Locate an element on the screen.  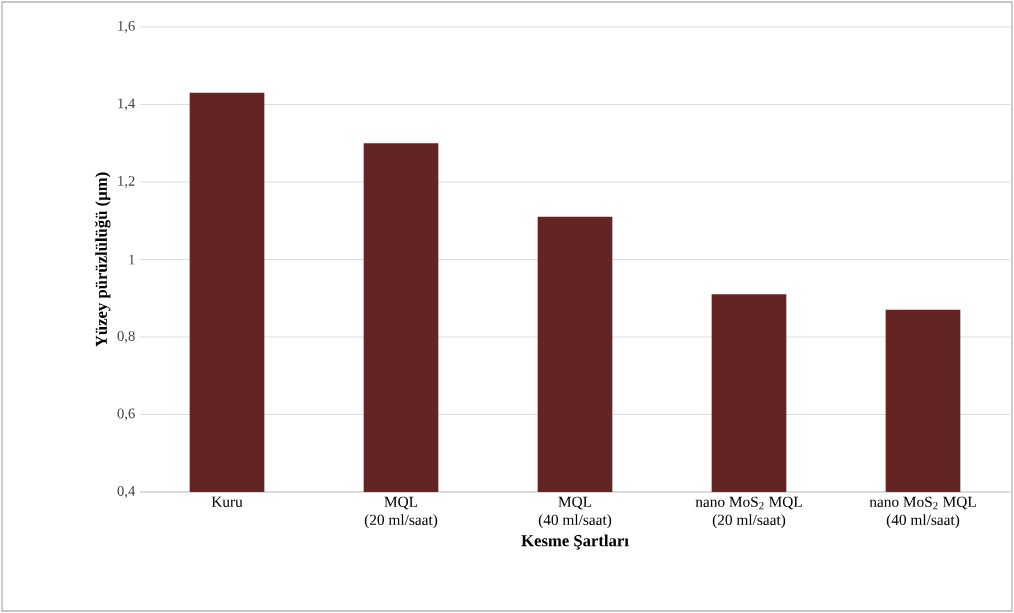
x-tick-label: nano MoS$_{2}$ MQL (40 ml/saat) is located at coordinates (922, 512).